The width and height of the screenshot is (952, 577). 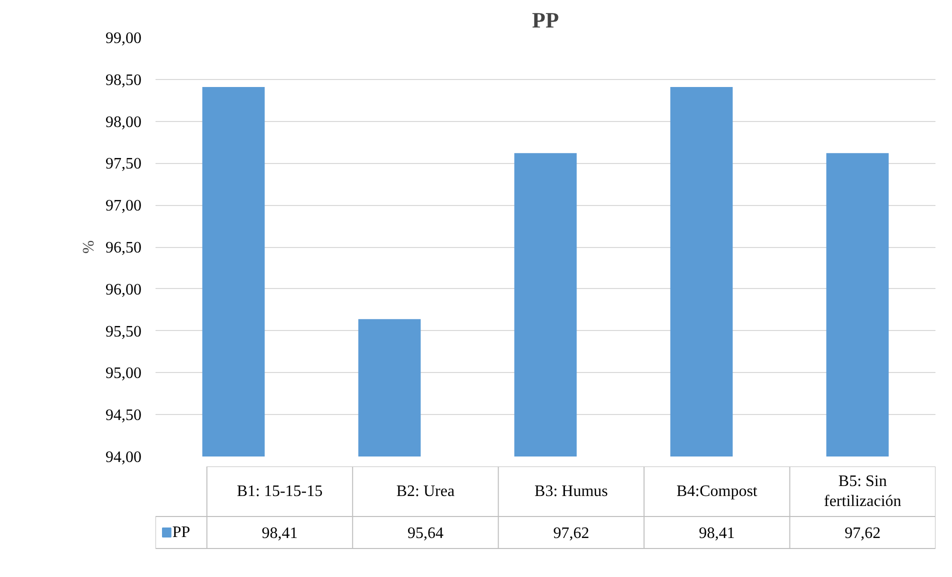 I want to click on y-tick-label: 98,50, so click(x=124, y=80).